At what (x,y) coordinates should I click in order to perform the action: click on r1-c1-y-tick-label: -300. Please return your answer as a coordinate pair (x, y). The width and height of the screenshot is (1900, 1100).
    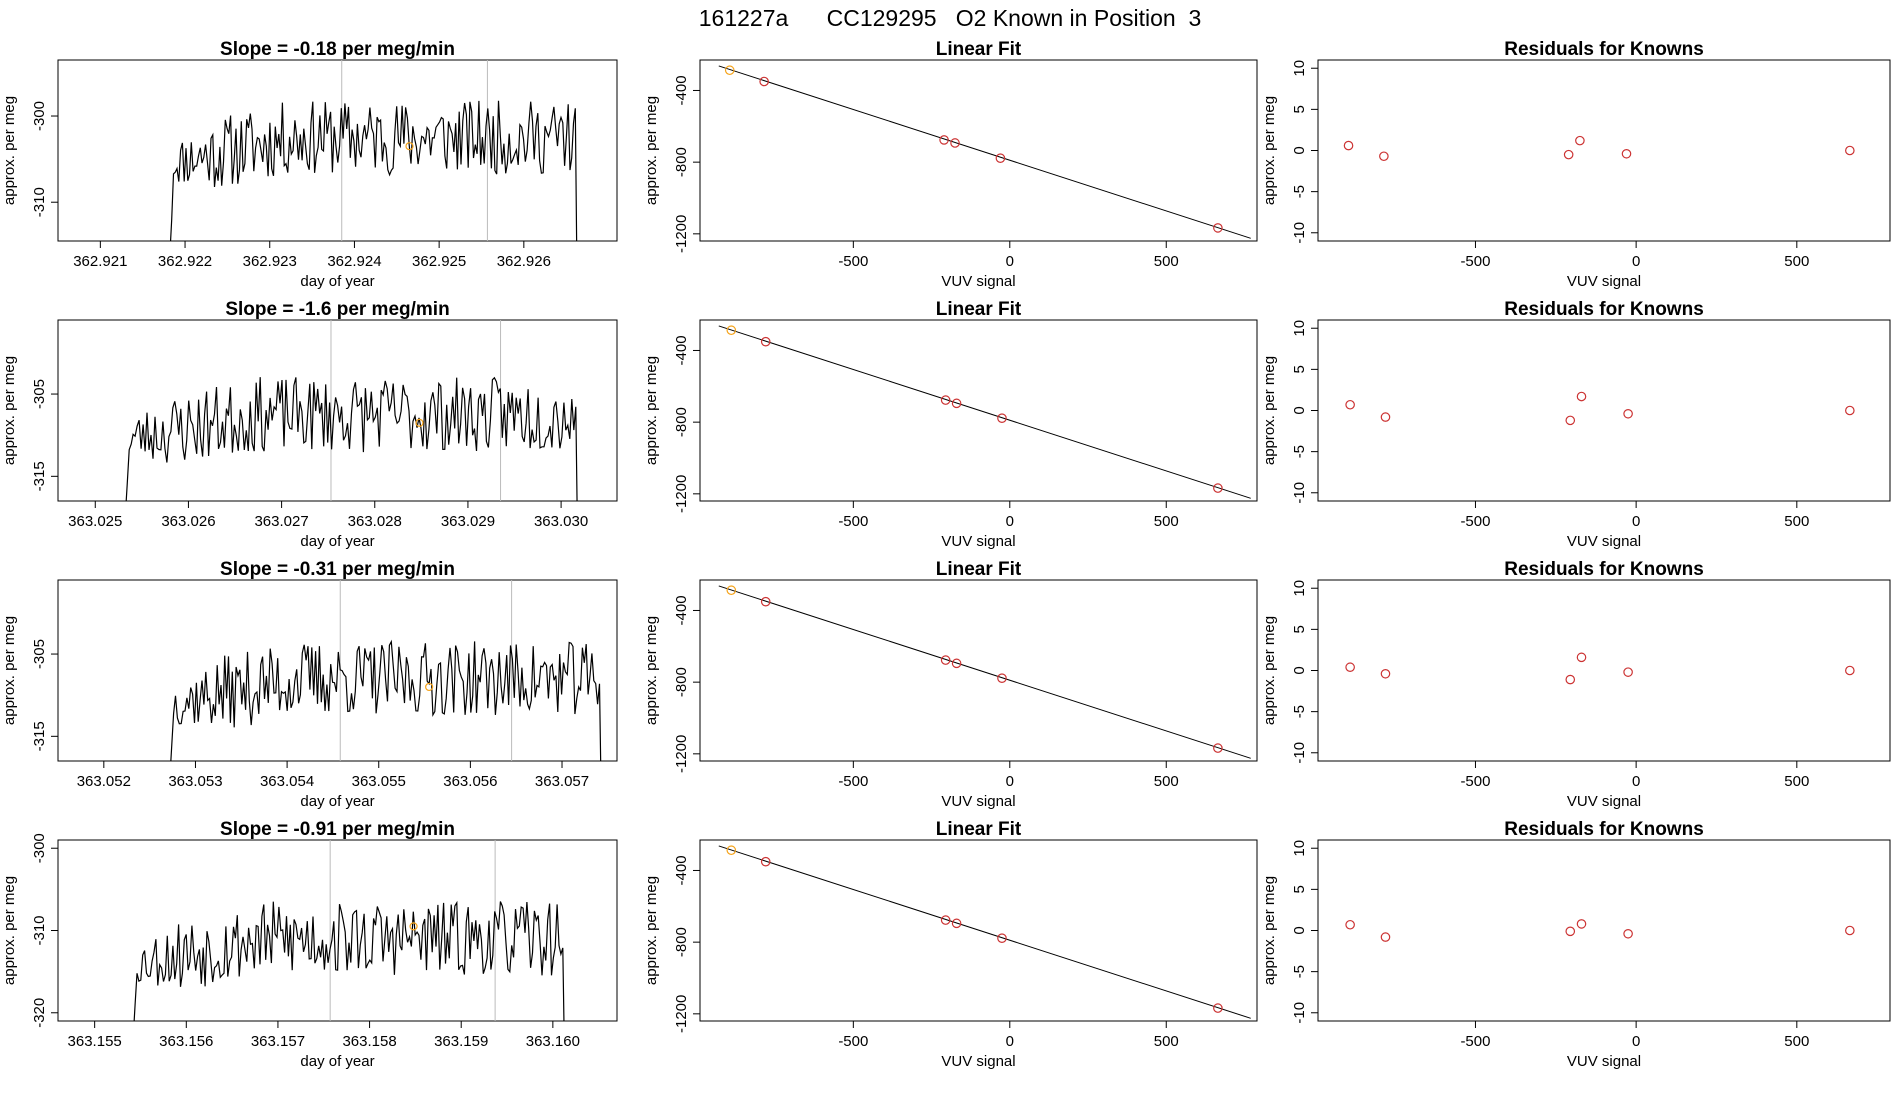
    Looking at the image, I should click on (39, 116).